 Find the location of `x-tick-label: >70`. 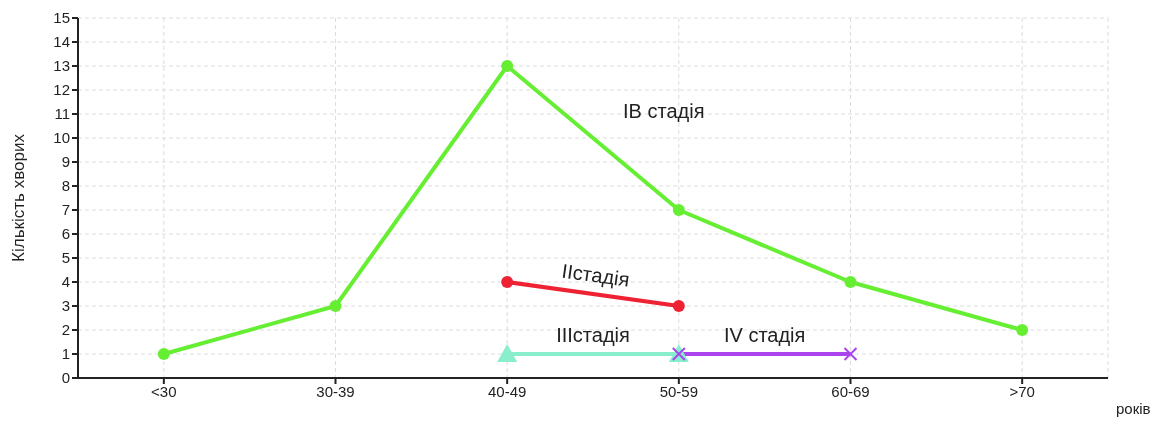

x-tick-label: >70 is located at coordinates (1022, 391).